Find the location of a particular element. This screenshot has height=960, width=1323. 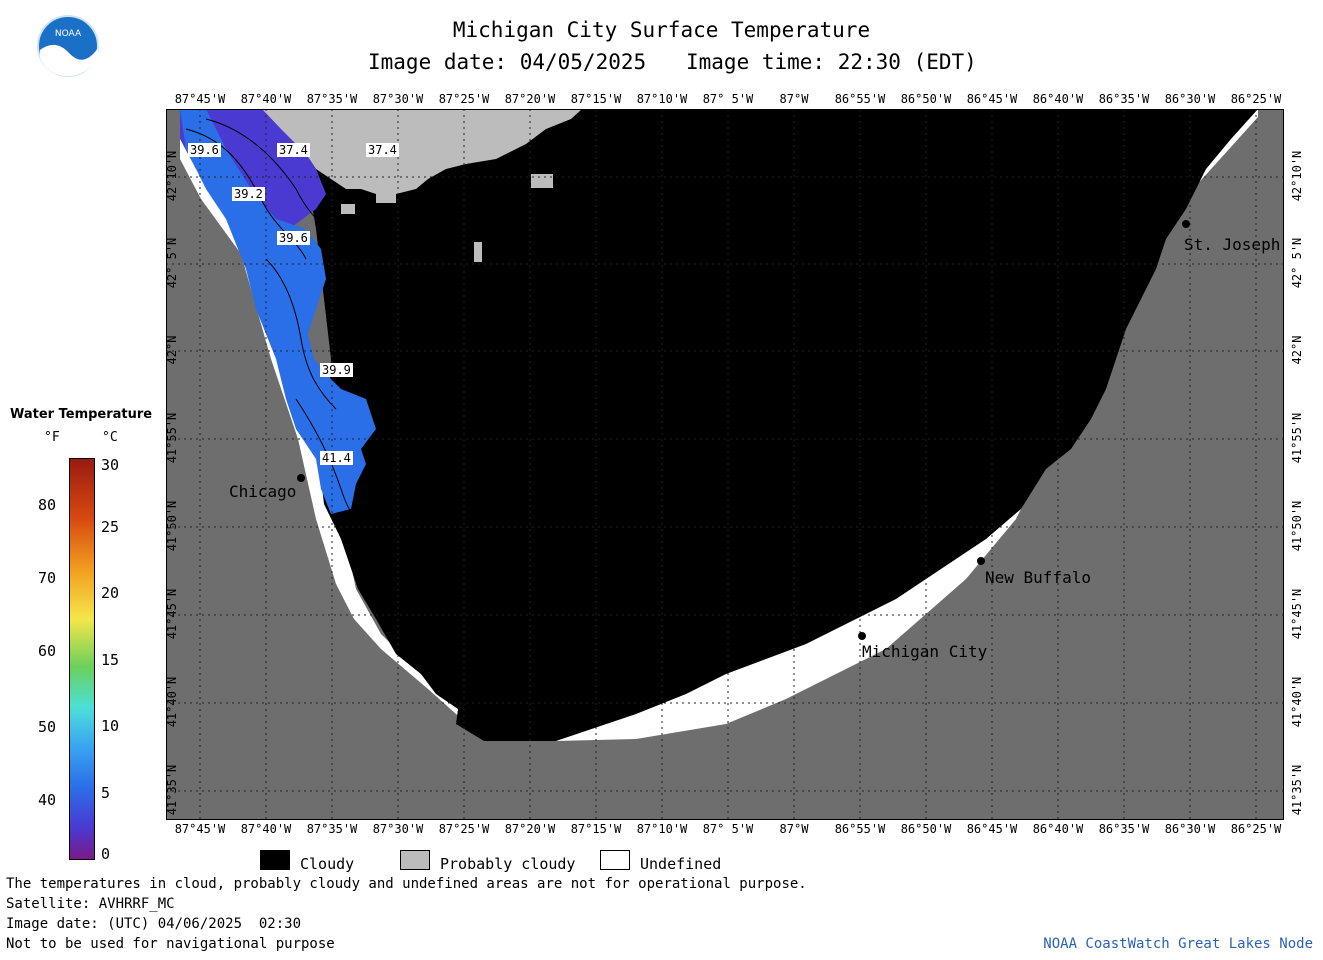

svg-text: NOAA is located at coordinates (68, 34).